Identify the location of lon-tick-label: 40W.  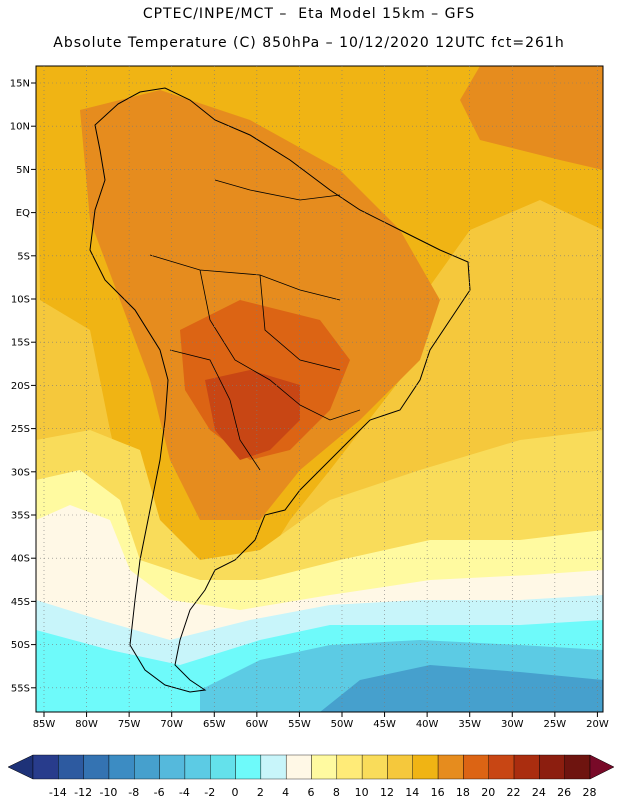
(427, 724).